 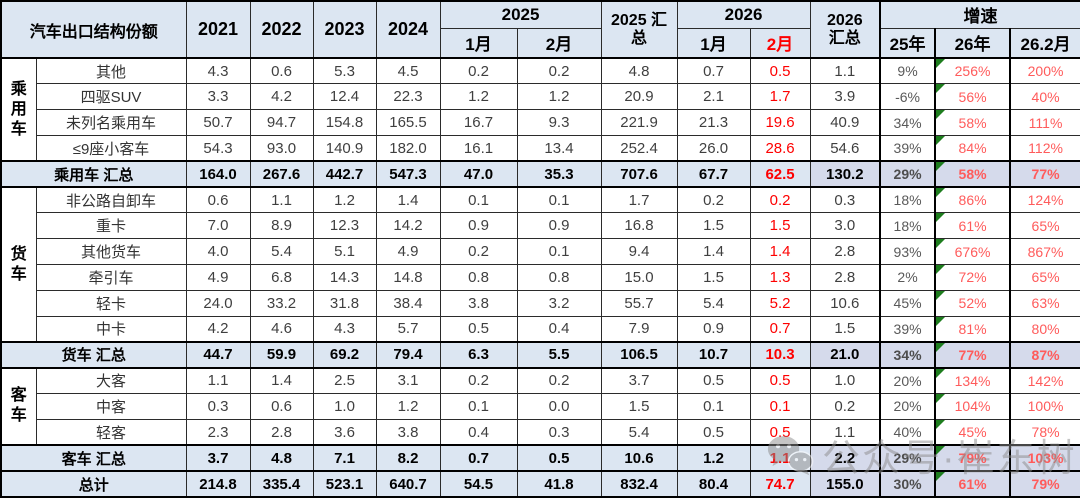 I want to click on value-cell: 140.9, so click(x=344, y=148).